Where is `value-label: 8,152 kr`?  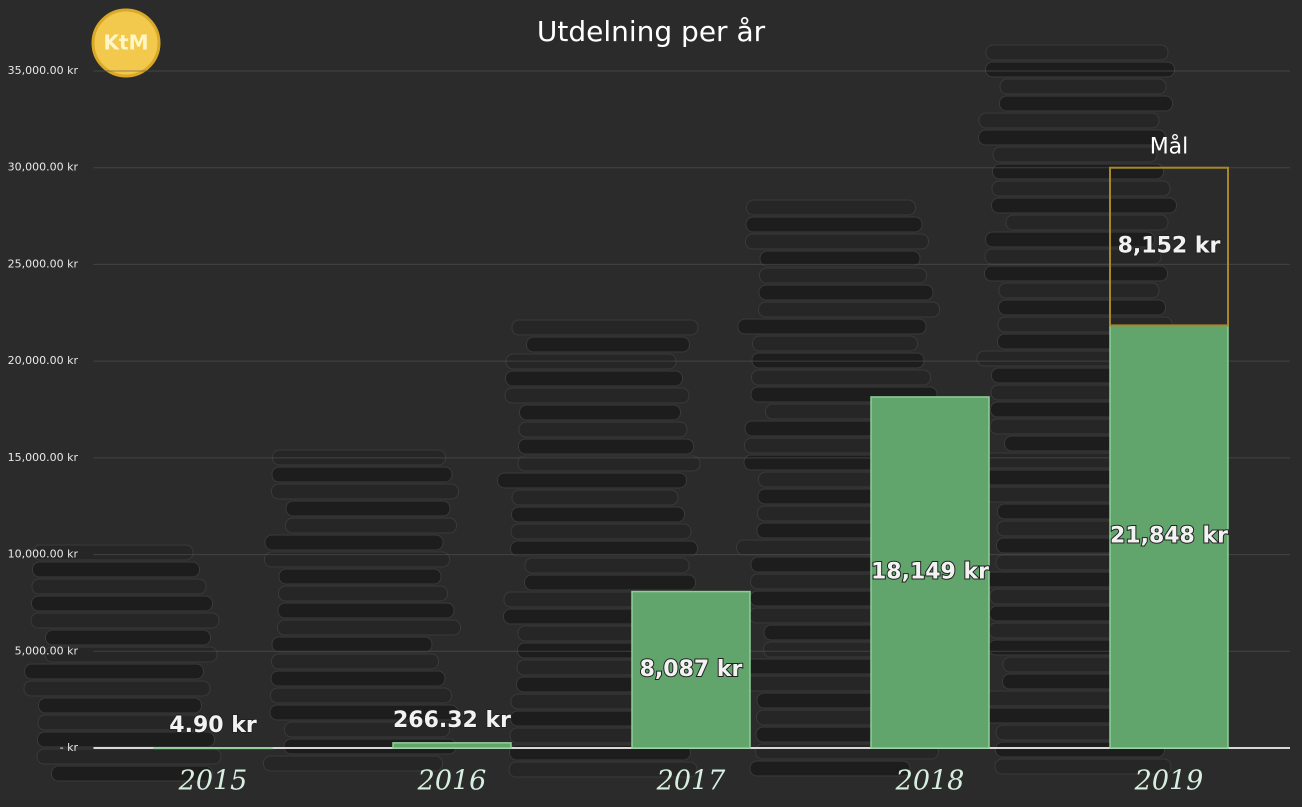 value-label: 8,152 kr is located at coordinates (1169, 246).